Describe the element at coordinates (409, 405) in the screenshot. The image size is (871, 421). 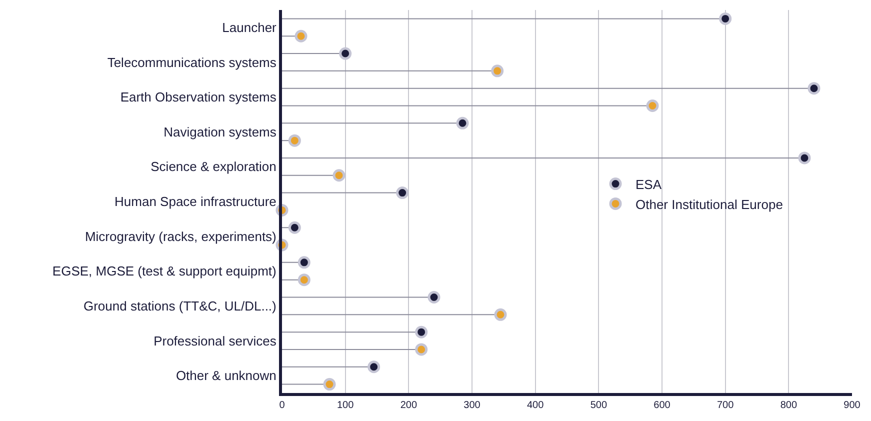
I see `x-tick-label: 200` at that location.